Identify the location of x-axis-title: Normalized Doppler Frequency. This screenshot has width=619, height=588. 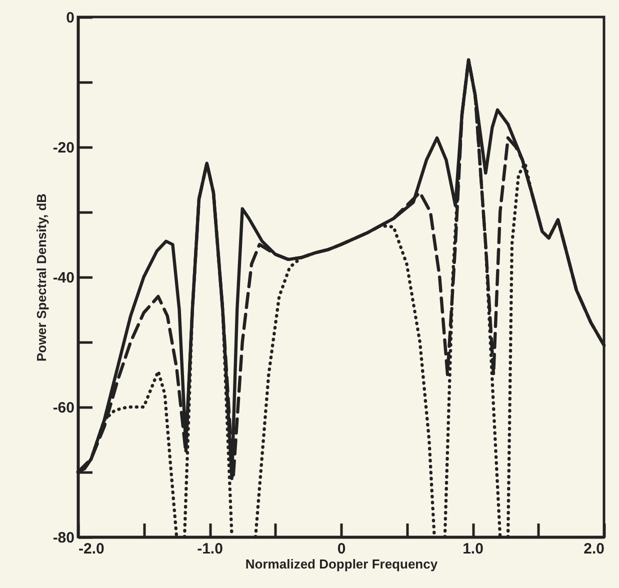
(341, 564).